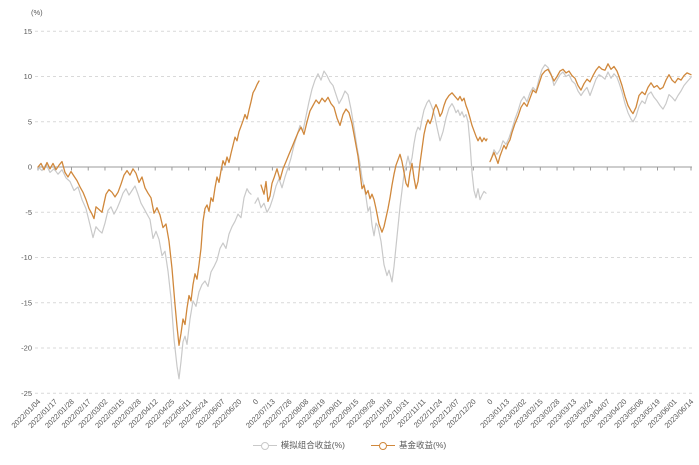 This screenshot has width=699, height=465. I want to click on y-axis-tick-label: 5, so click(30, 121).